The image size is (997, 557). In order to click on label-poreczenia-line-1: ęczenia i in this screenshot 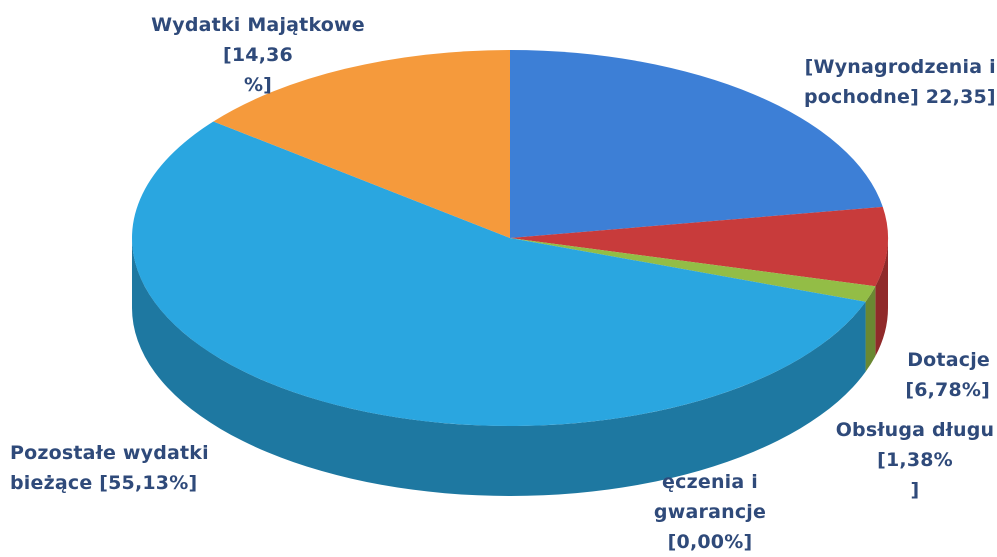, I will do `click(710, 482)`.